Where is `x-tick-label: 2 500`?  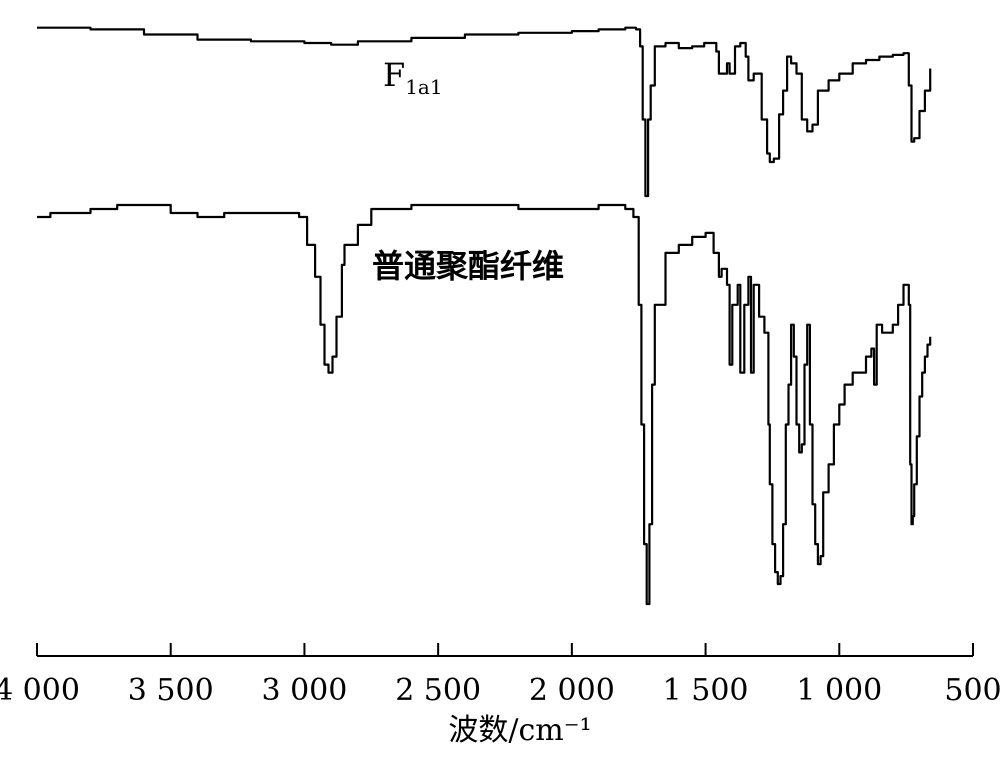
x-tick-label: 2 500 is located at coordinates (438, 690).